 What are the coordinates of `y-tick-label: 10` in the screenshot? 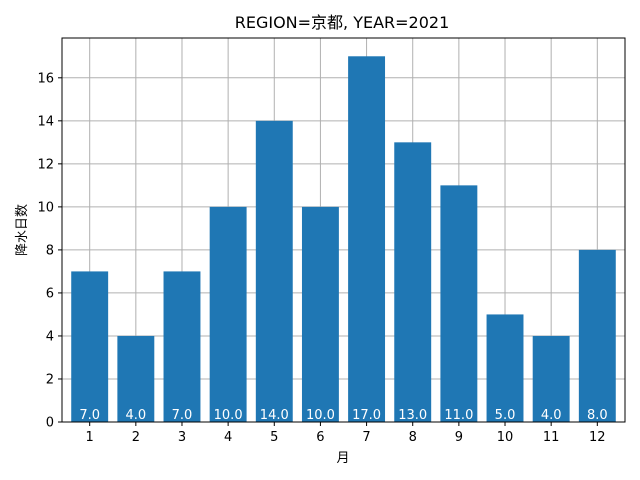 It's located at (45, 207).